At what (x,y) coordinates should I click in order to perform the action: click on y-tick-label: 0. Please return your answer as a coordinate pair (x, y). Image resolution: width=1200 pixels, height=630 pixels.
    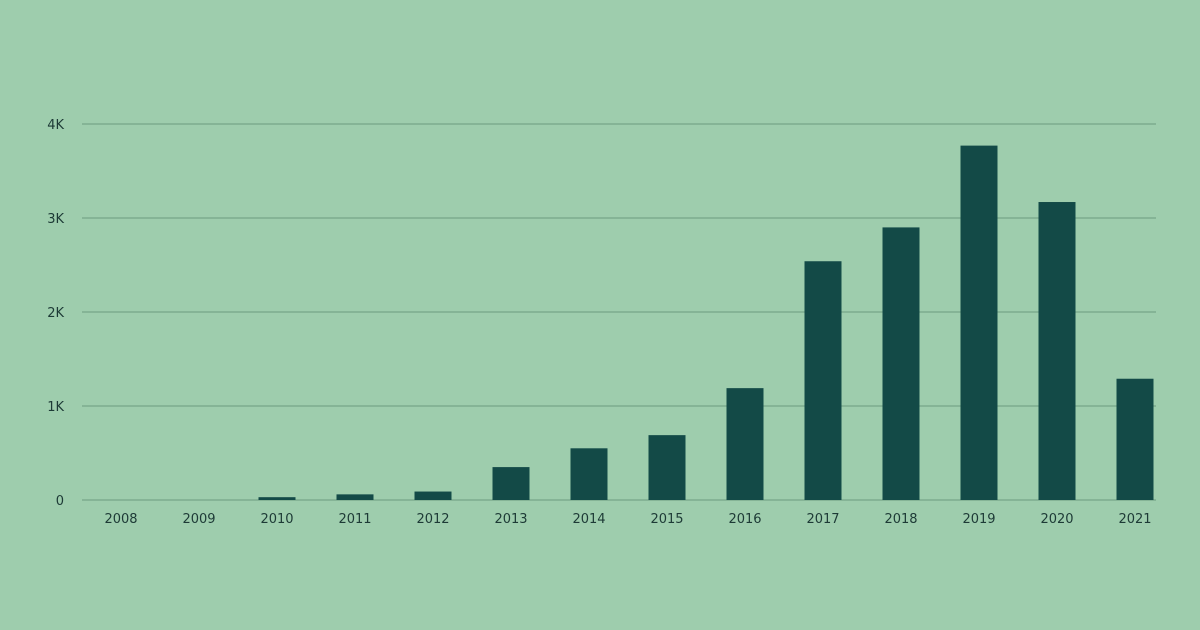
    Looking at the image, I should click on (60, 501).